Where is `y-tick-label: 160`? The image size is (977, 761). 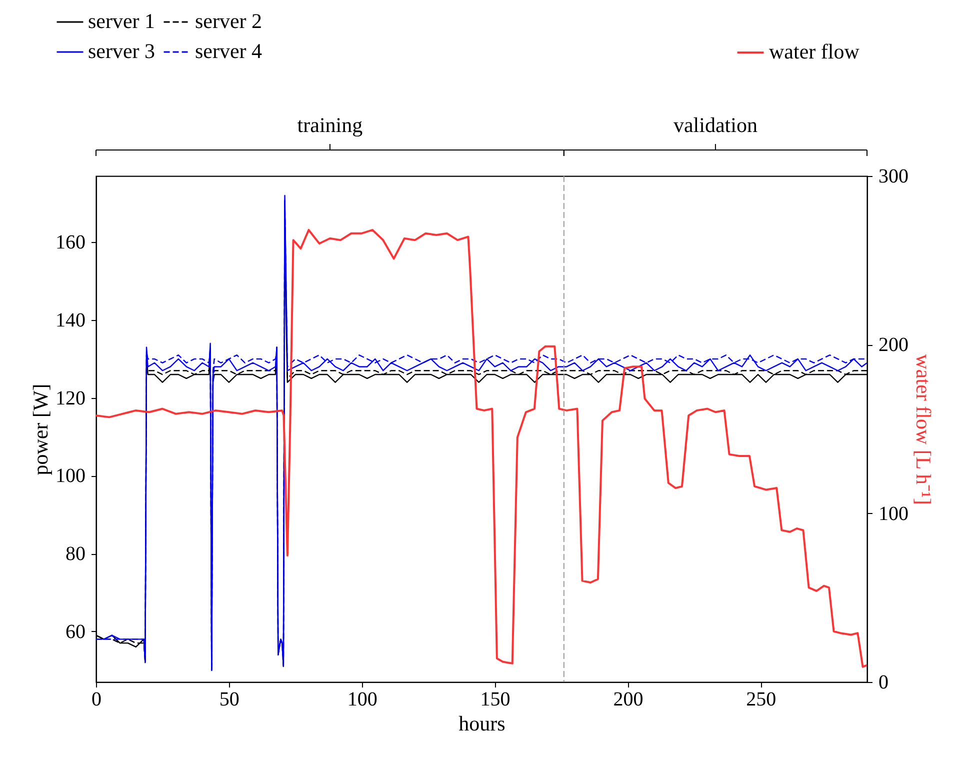
y-tick-label: 160 is located at coordinates (71, 243).